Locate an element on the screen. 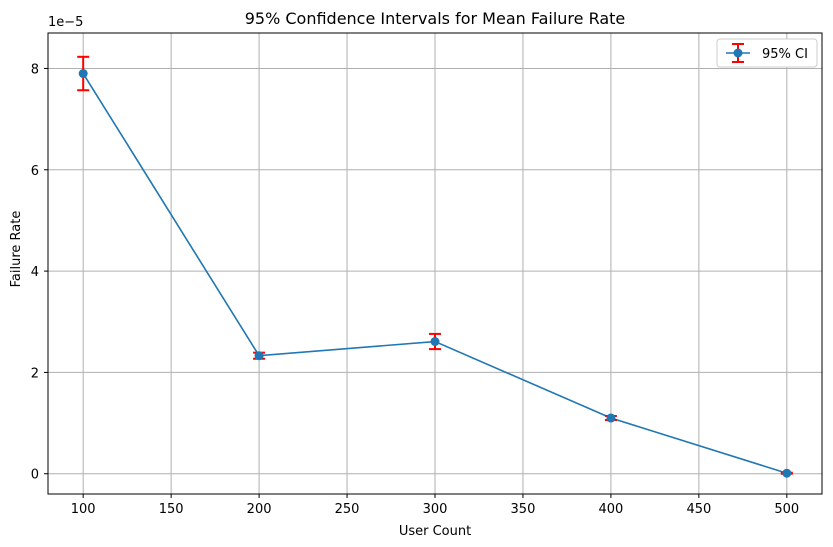 This screenshot has width=833, height=547. legend-frame is located at coordinates (767, 53).